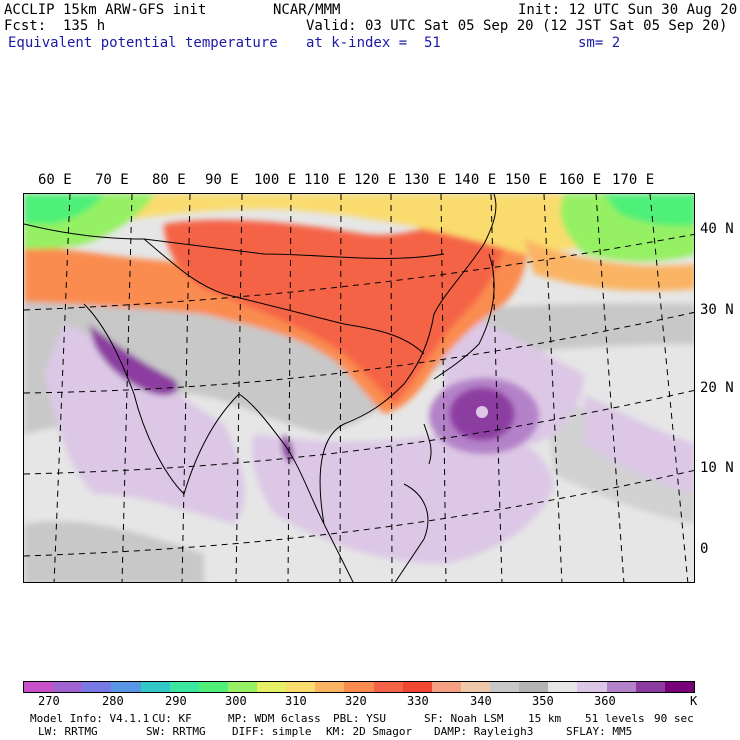 This screenshot has height=740, width=740. I want to click on lat-label: 10 N, so click(717, 468).